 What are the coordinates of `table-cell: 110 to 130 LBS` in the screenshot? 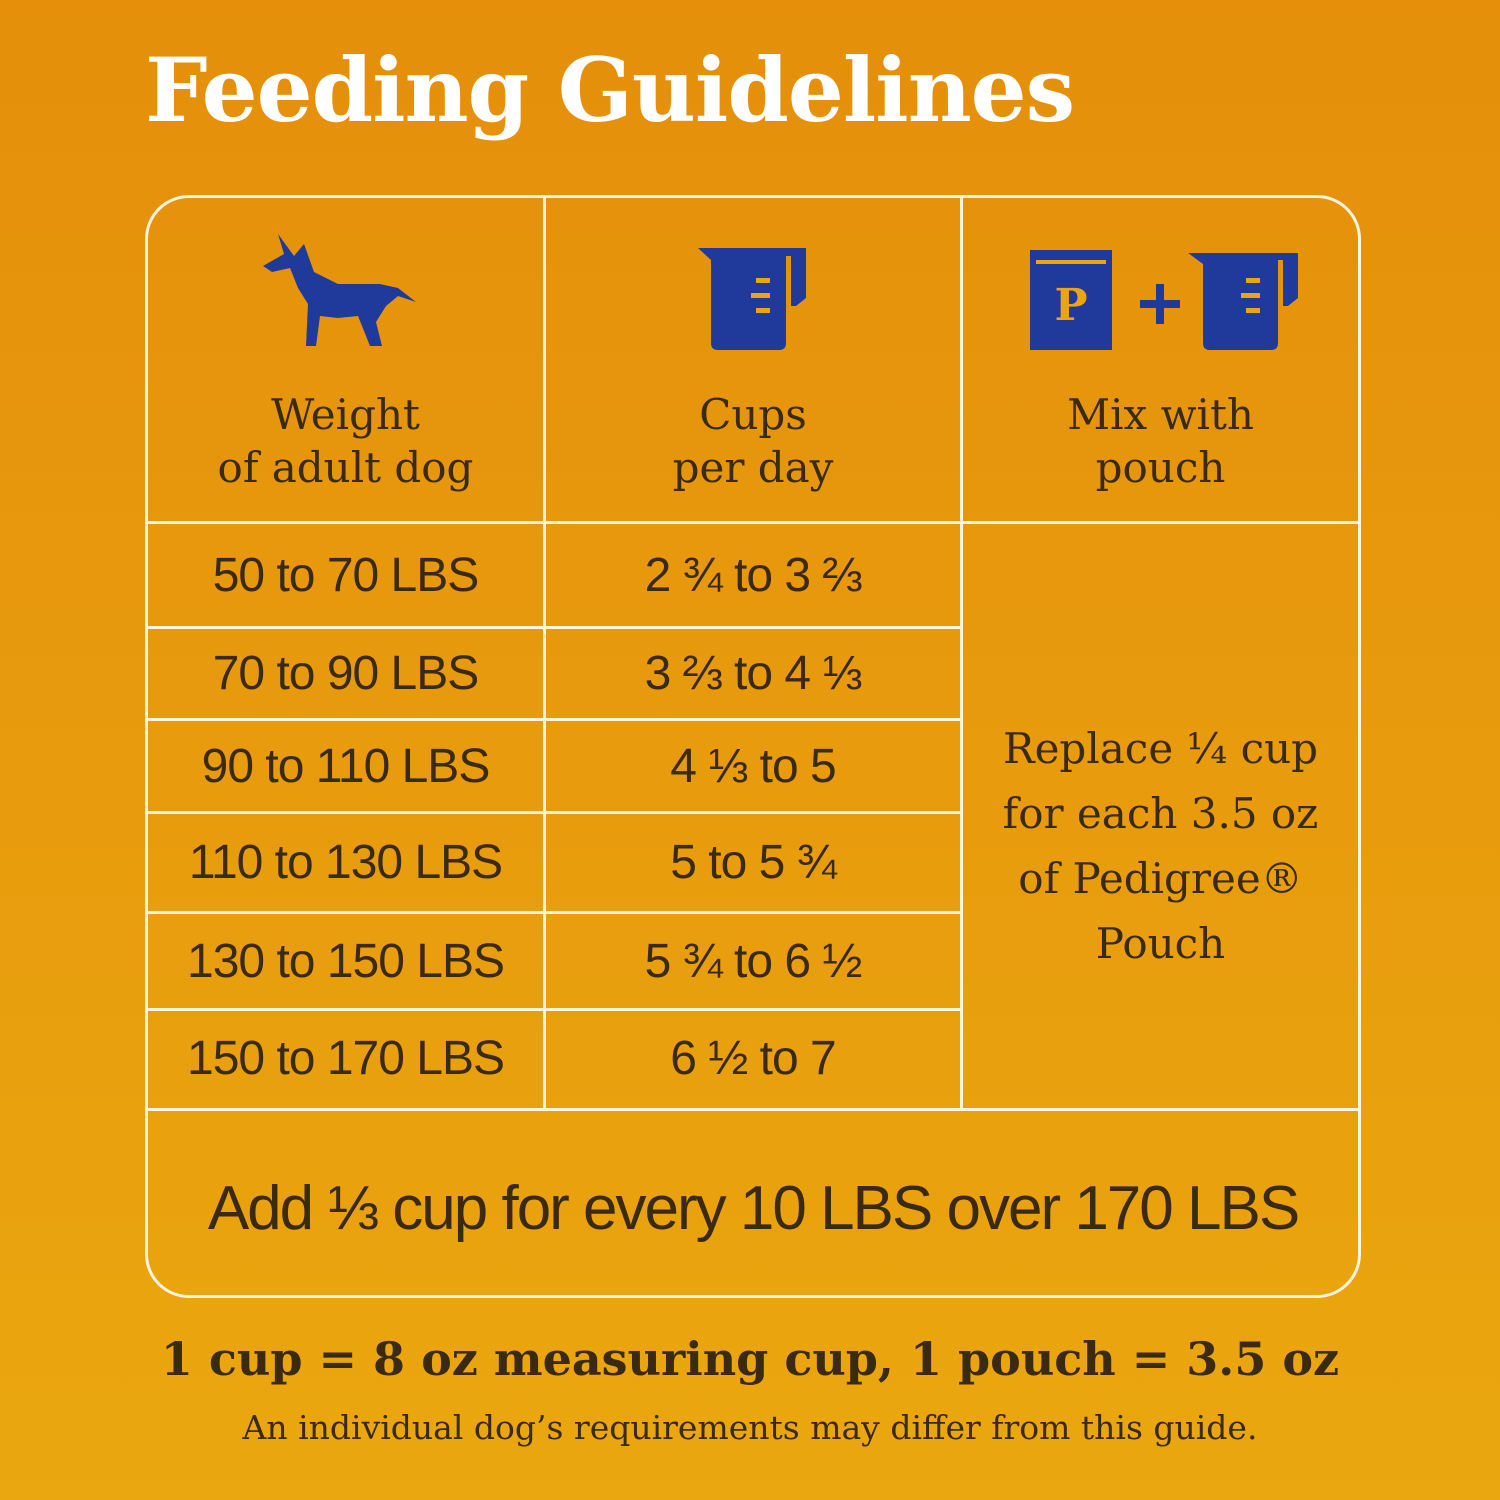 It's located at (345, 862).